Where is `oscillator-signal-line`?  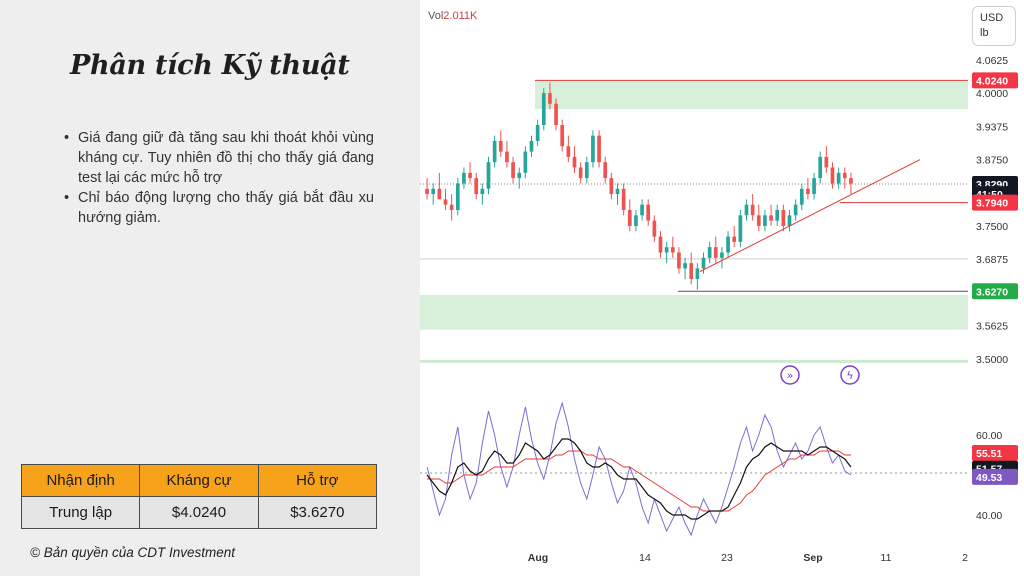
oscillator-signal-line is located at coordinates (639, 481).